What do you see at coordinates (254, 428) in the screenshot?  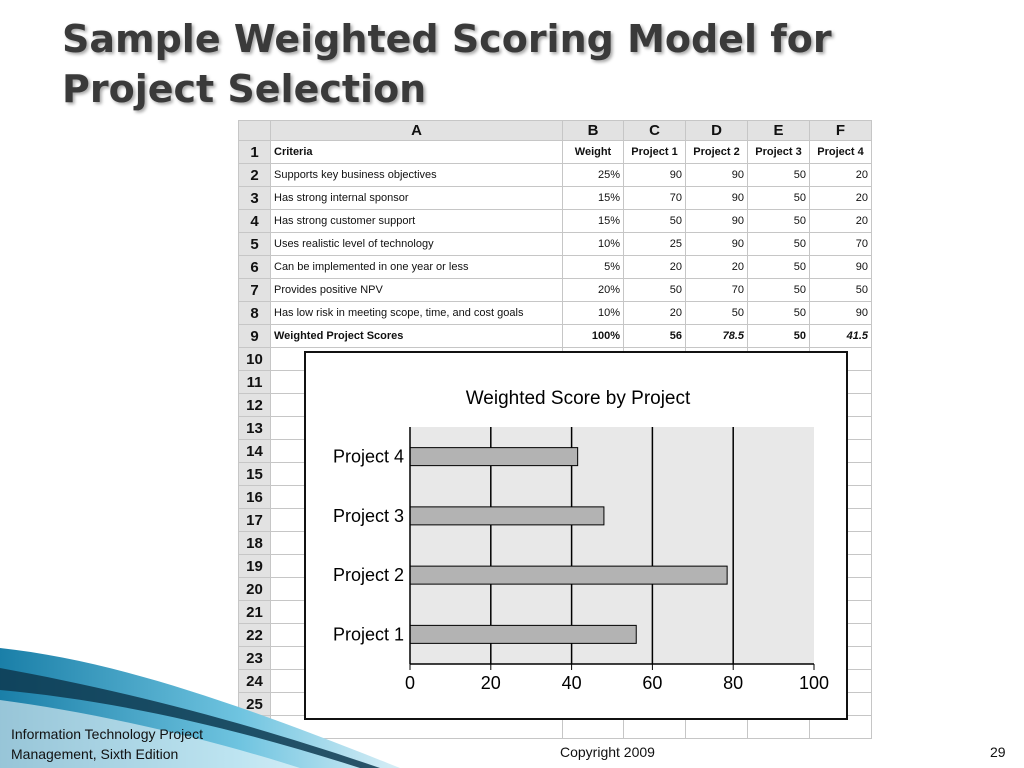 I see `row-header: 13` at bounding box center [254, 428].